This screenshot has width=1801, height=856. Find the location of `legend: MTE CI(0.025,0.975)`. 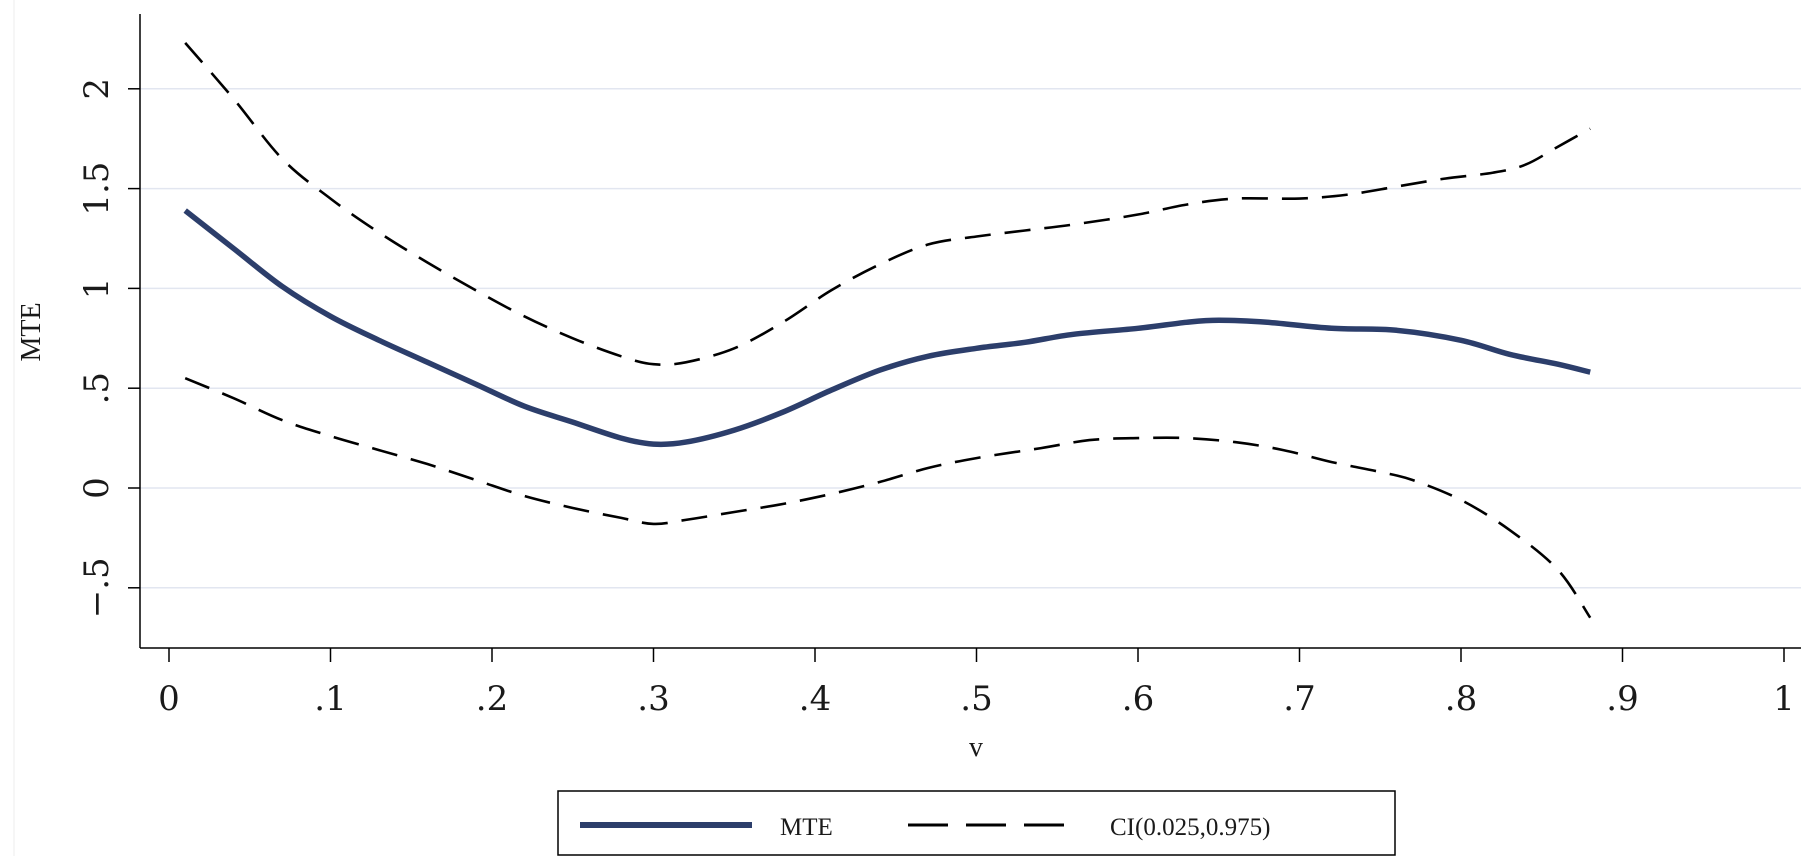

legend: MTE CI(0.025,0.975) is located at coordinates (976, 823).